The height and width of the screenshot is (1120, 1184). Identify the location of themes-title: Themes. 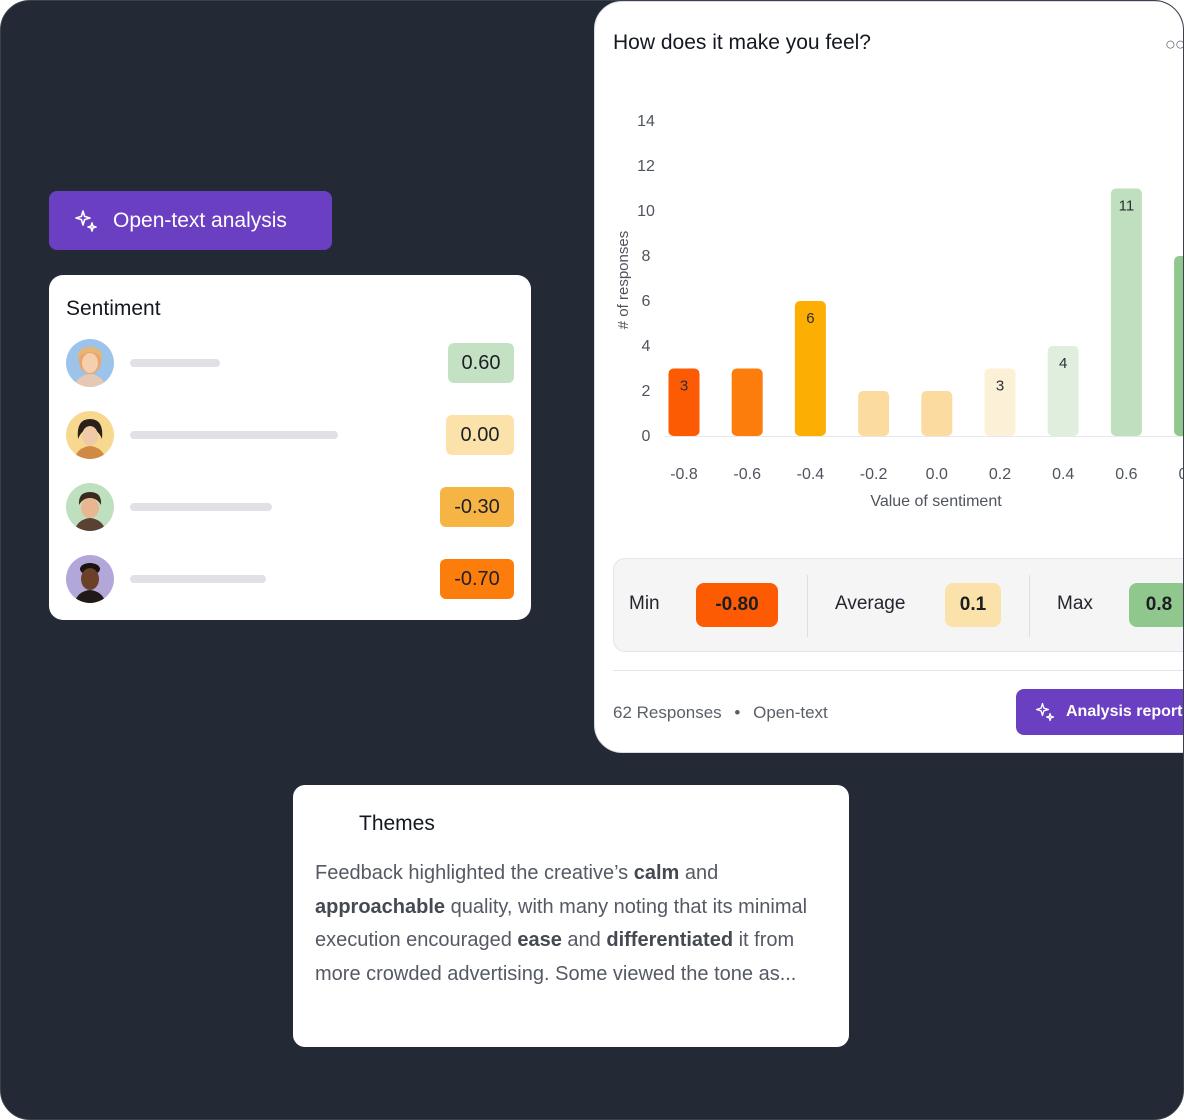
(397, 823).